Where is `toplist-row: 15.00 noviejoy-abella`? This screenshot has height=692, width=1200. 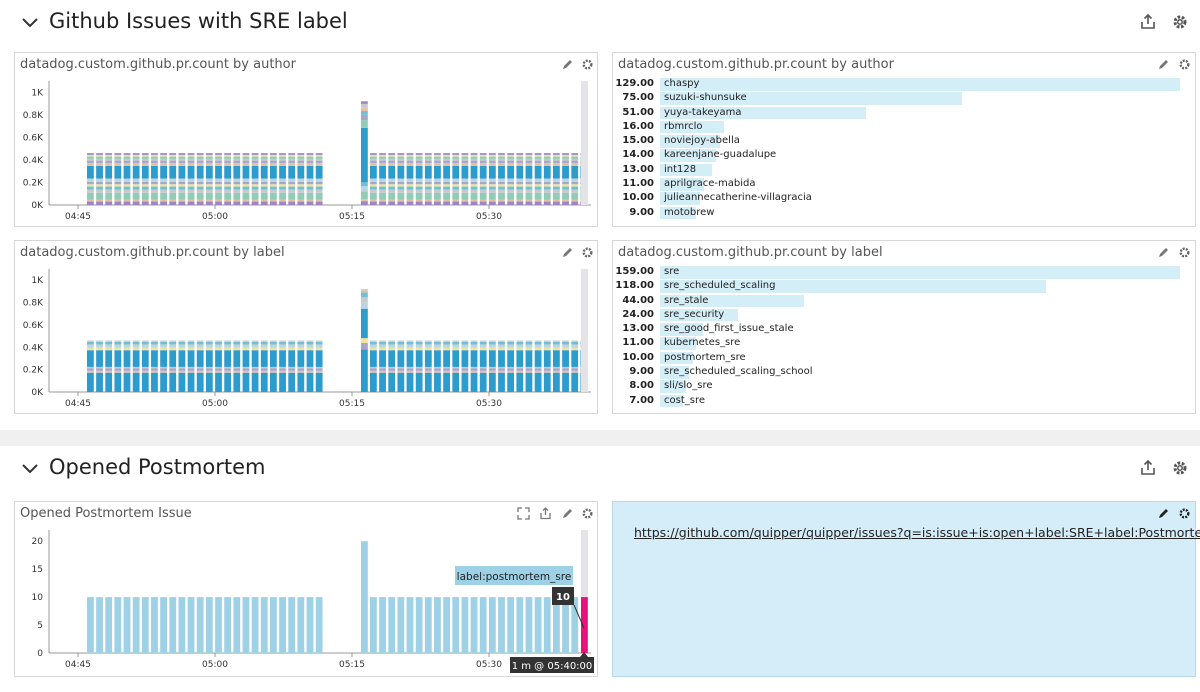 toplist-row: 15.00 noviejoy-abella is located at coordinates (904, 141).